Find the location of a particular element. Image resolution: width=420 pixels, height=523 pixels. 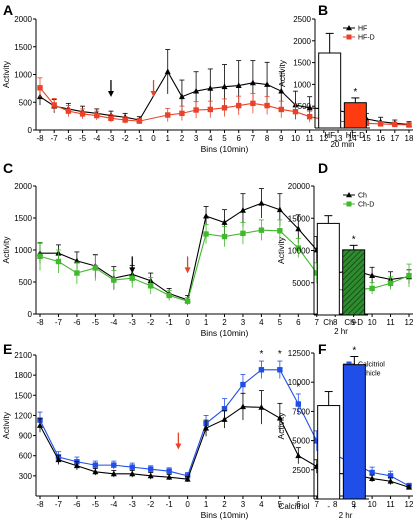

x-tick-label: 4 is located at coordinates (261, 322).